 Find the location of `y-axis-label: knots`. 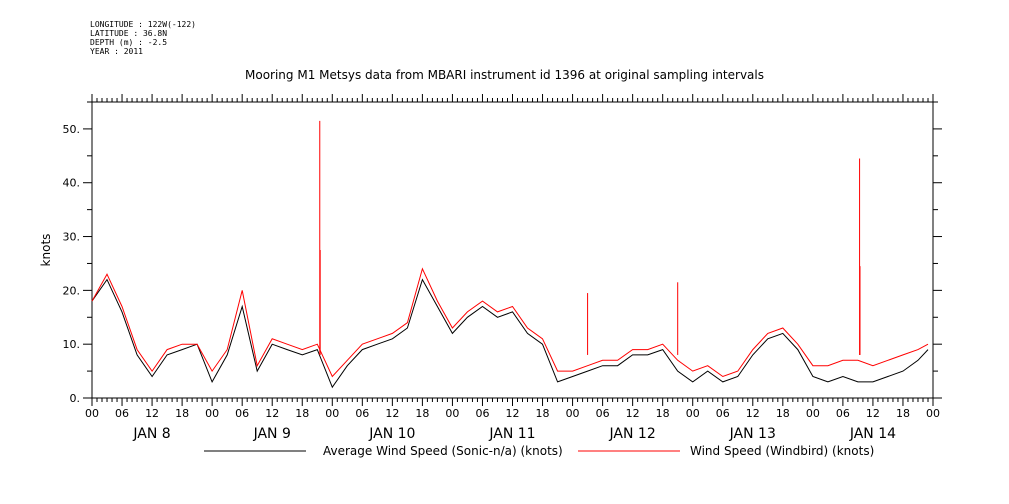

y-axis-label: knots is located at coordinates (46, 250).